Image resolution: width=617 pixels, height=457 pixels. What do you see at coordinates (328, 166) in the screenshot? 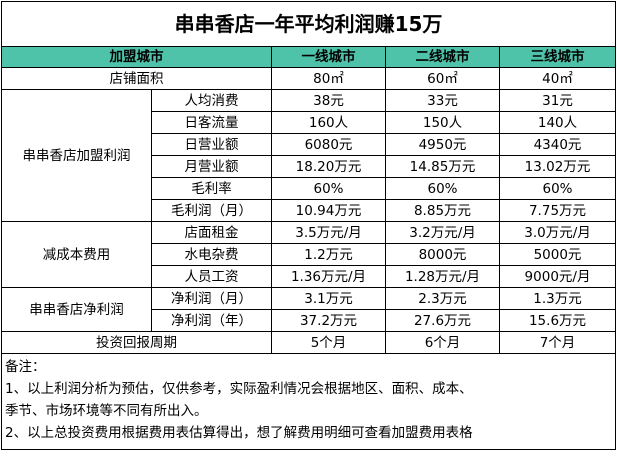
I see `cell-tier1: 18.20万元` at bounding box center [328, 166].